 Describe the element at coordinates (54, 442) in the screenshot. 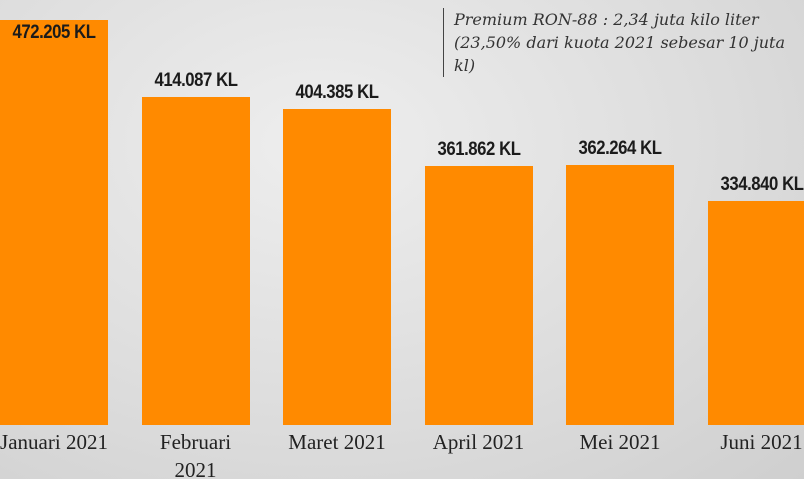

I see `x-tick-label: Januari 2021` at that location.